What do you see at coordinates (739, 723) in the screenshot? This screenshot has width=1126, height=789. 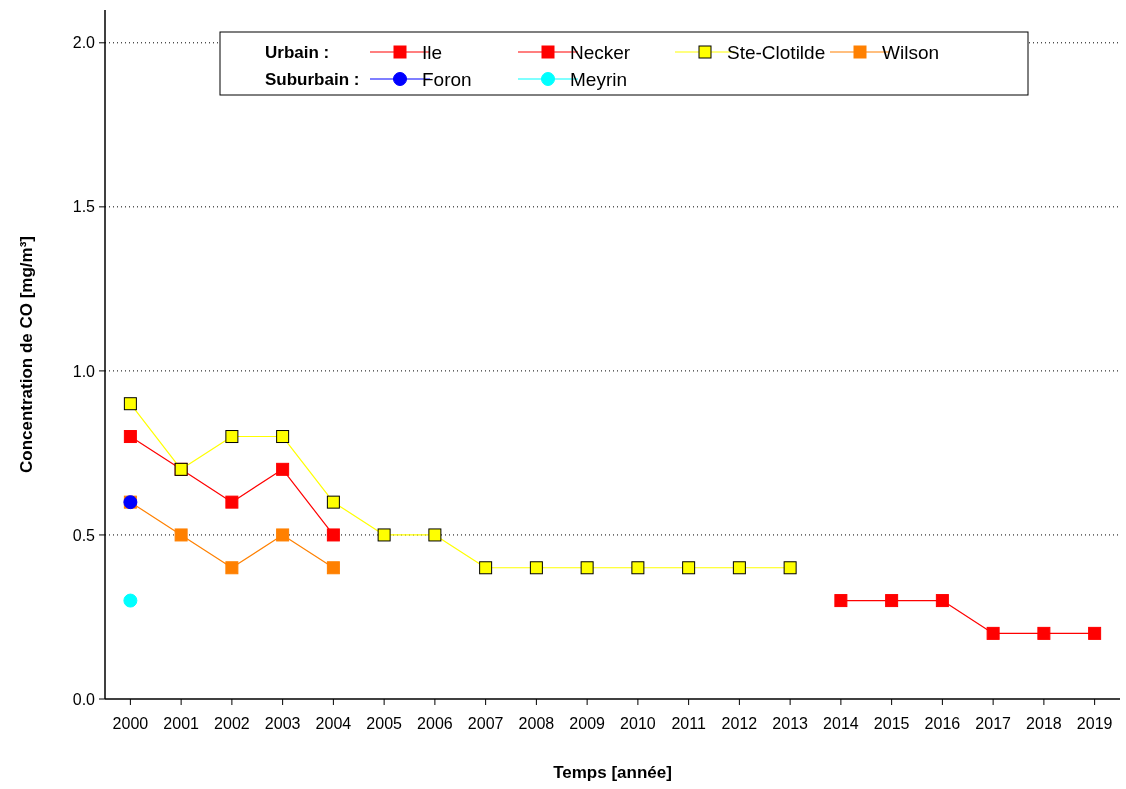 I see `x-tick-label: 2012` at bounding box center [739, 723].